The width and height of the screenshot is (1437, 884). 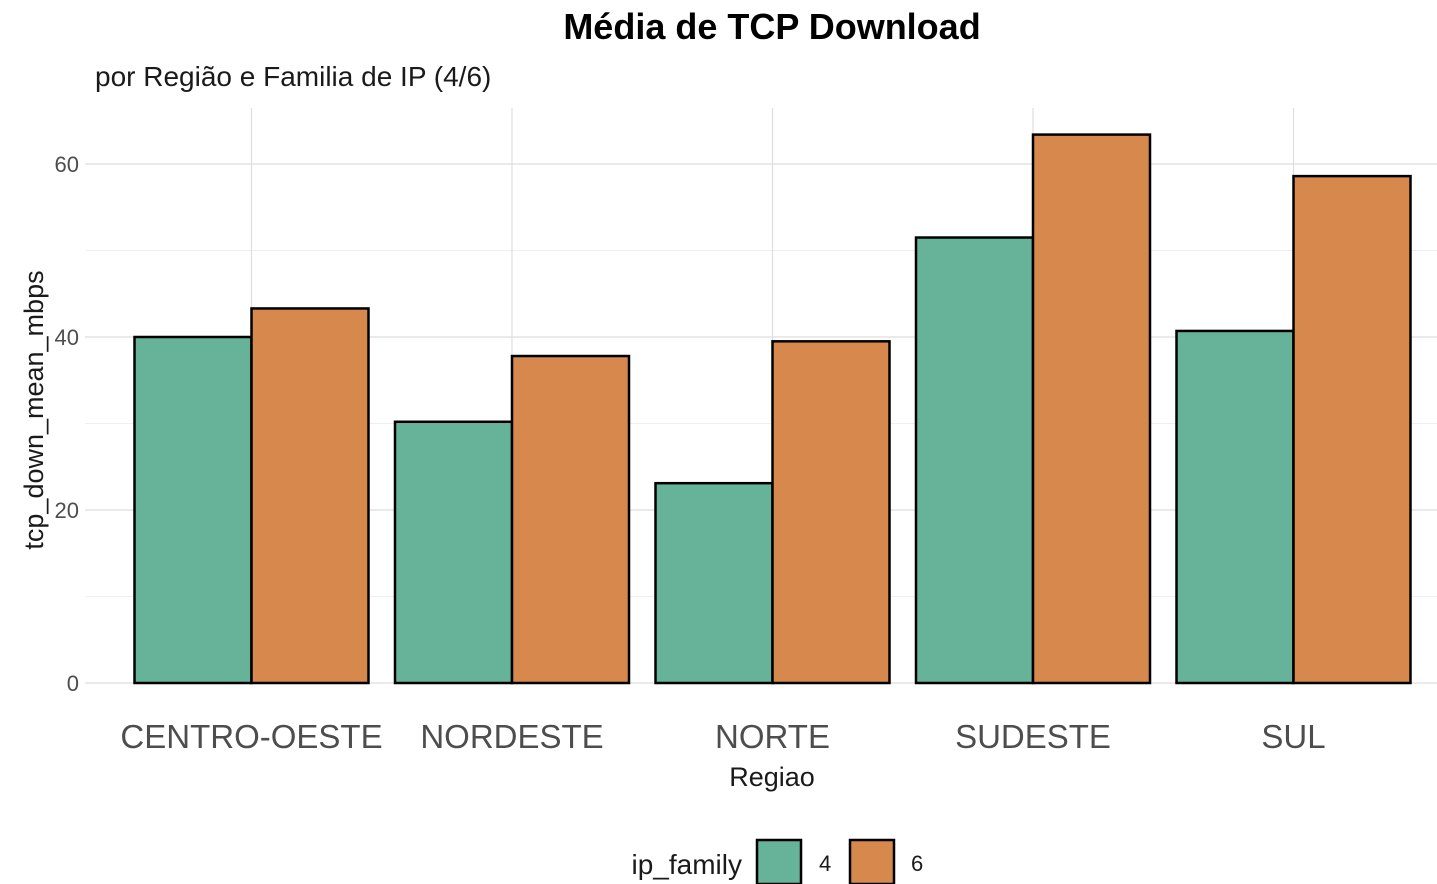 What do you see at coordinates (772, 777) in the screenshot?
I see `x-axis-label: Regiao` at bounding box center [772, 777].